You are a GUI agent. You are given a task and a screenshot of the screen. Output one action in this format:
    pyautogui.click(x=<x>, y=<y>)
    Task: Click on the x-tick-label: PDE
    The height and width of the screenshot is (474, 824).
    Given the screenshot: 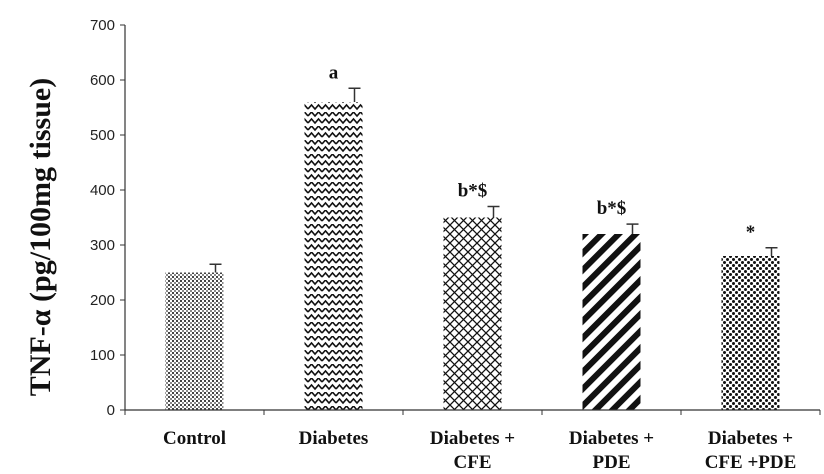 What is the action you would take?
    pyautogui.click(x=612, y=462)
    